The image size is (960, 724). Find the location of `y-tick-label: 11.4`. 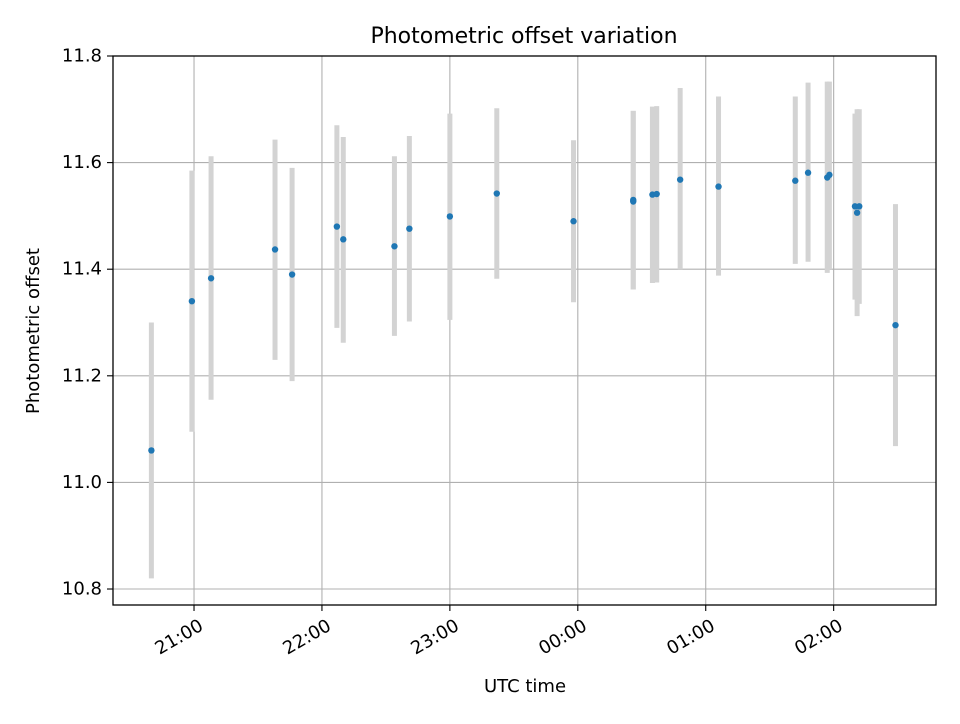

y-tick-label: 11.4 is located at coordinates (82, 269).